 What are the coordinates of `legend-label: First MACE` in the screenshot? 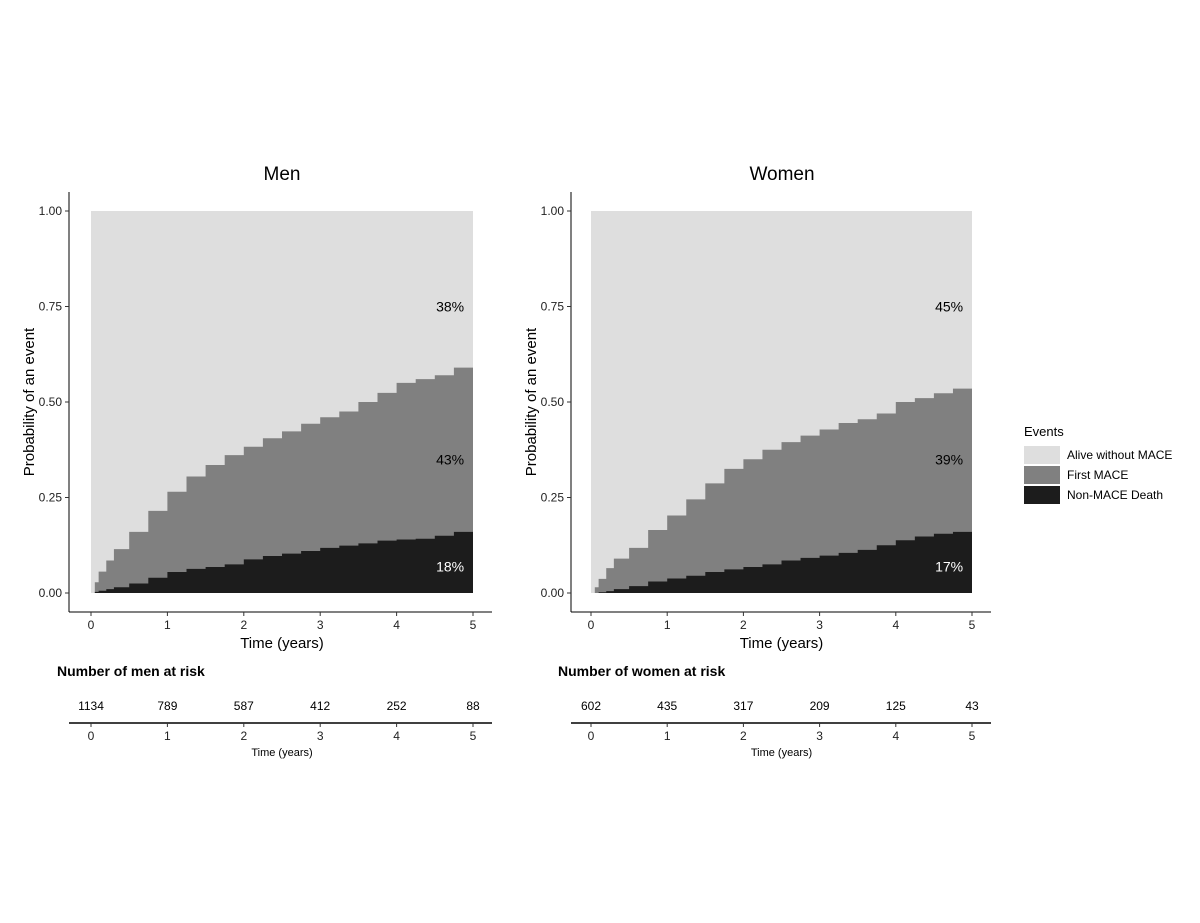 It's located at (1097, 475).